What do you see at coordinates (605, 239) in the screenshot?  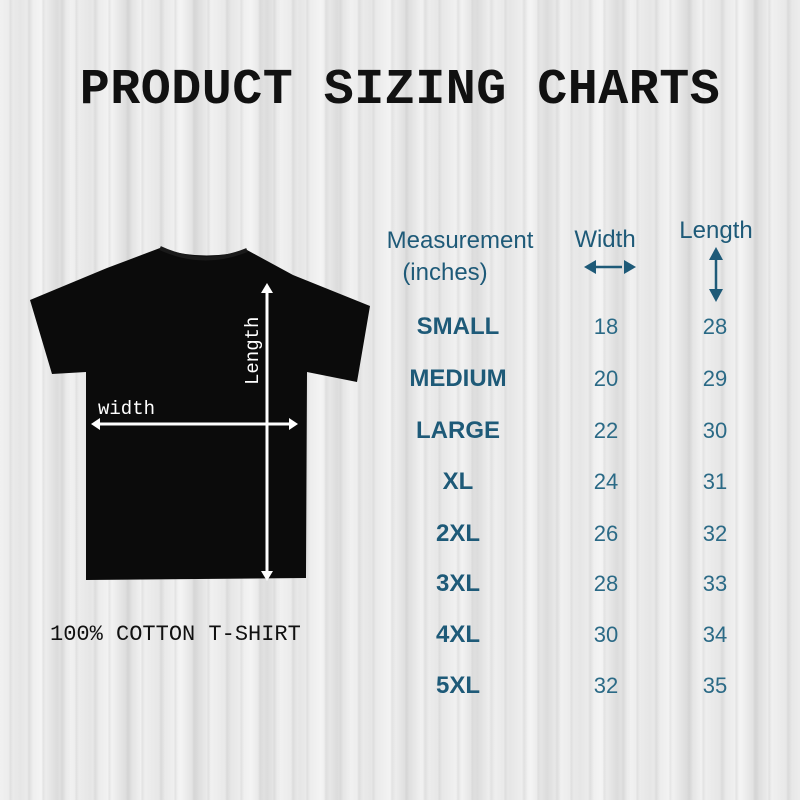 I see `width-header: Width` at bounding box center [605, 239].